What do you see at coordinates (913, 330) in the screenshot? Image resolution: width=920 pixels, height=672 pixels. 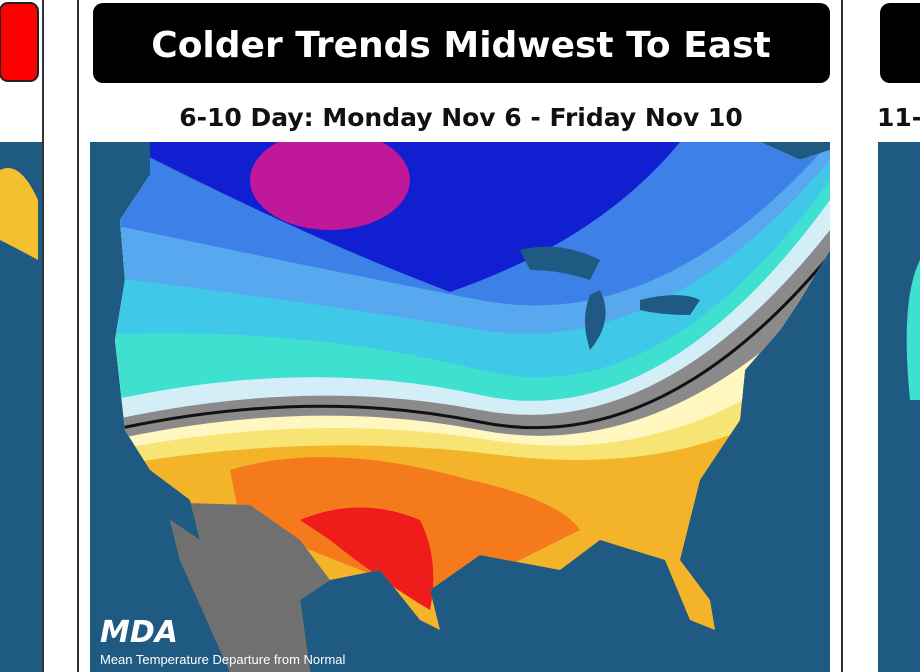 I see `right-map-region` at bounding box center [913, 330].